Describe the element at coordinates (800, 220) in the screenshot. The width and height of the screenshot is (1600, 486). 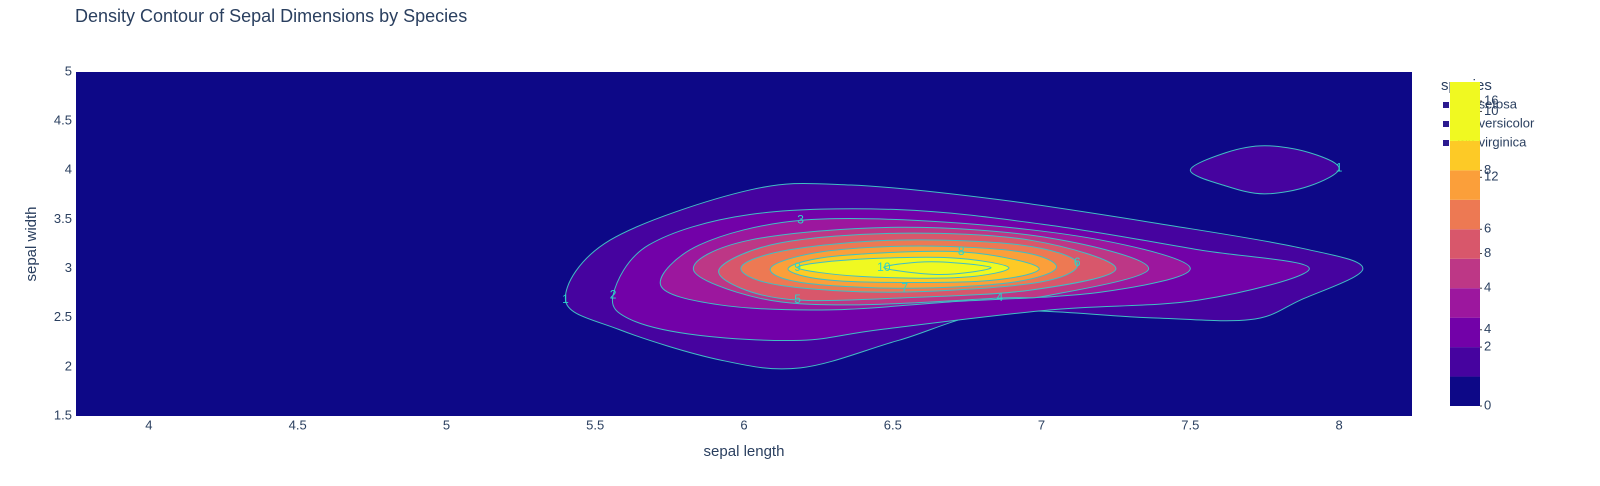
I see `contour-label: 3` at that location.